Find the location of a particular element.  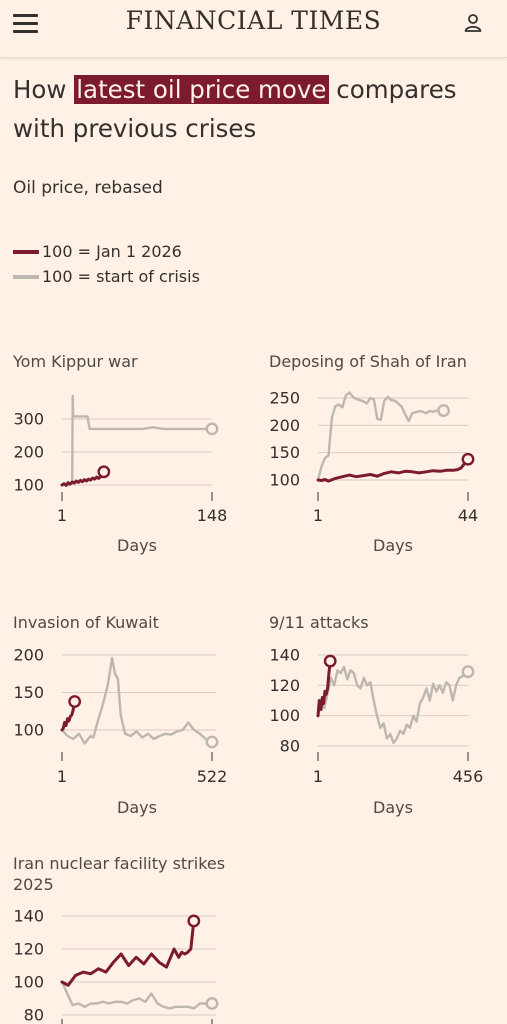

legend-item-current: 100 = Jan 1 2026 is located at coordinates (97, 251).